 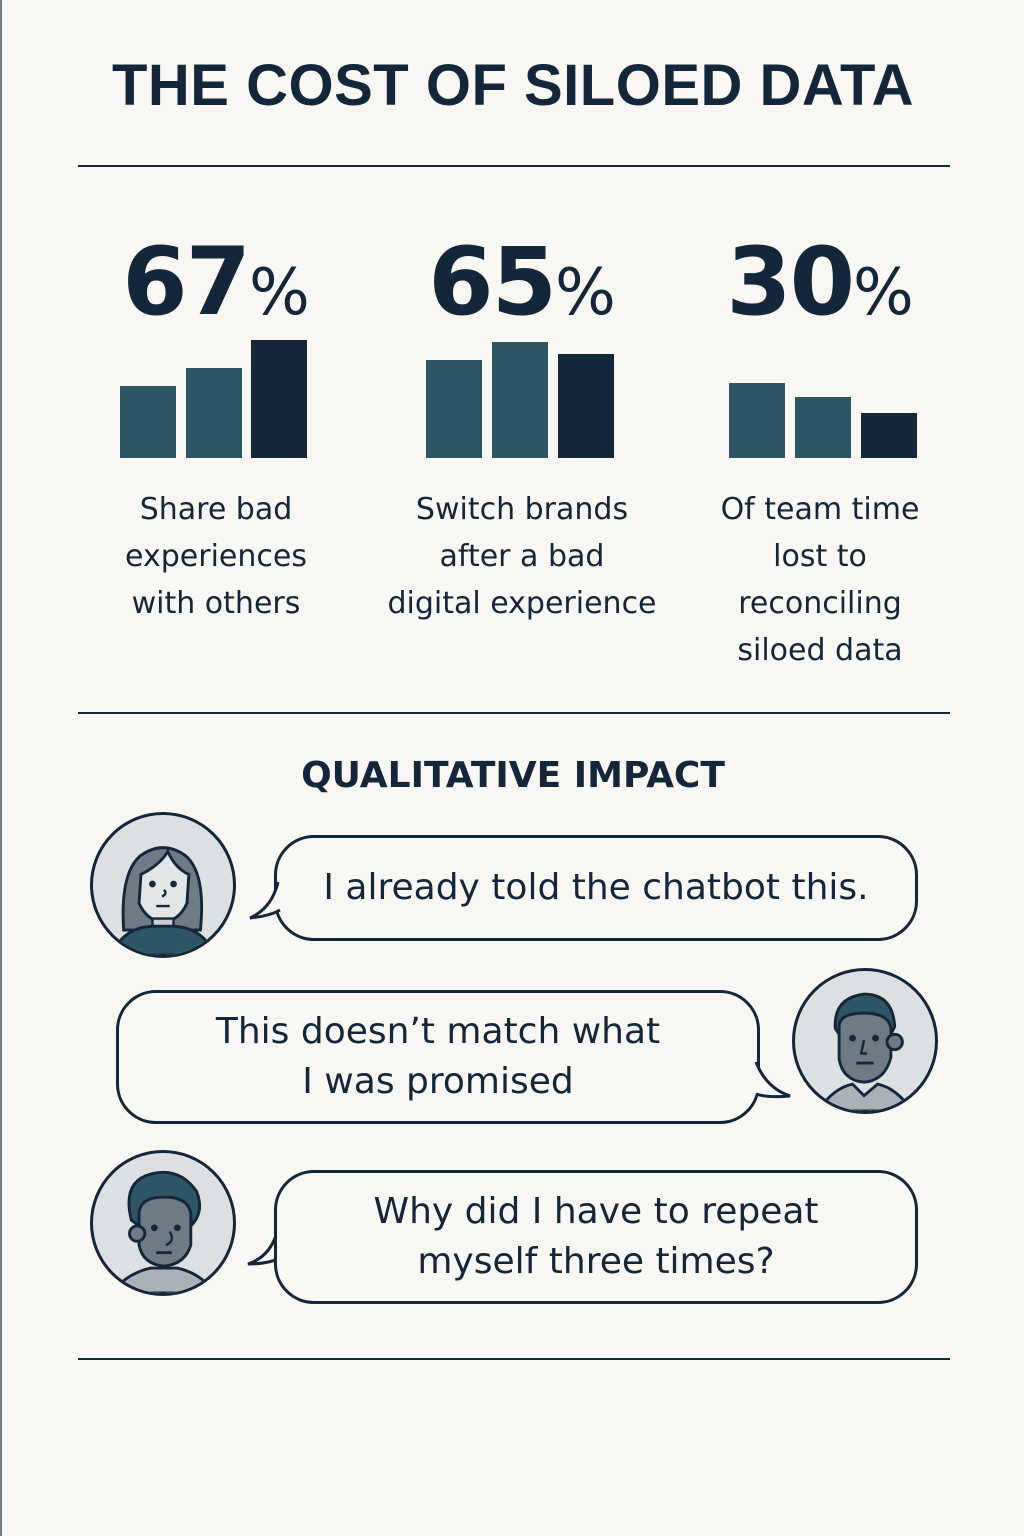 I want to click on stat-value: 30%, so click(x=820, y=282).